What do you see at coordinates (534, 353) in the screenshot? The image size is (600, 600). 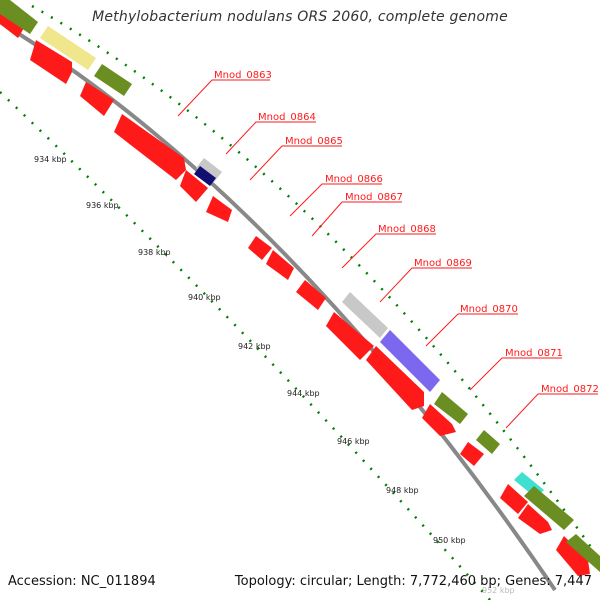 I see `gene-label: Mnod_0871` at bounding box center [534, 353].